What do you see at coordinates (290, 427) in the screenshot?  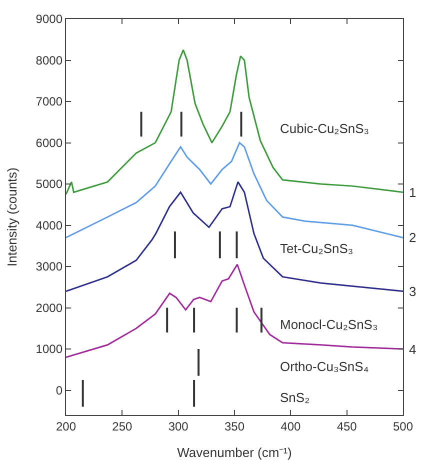 I see `x-tick-label: 400` at bounding box center [290, 427].